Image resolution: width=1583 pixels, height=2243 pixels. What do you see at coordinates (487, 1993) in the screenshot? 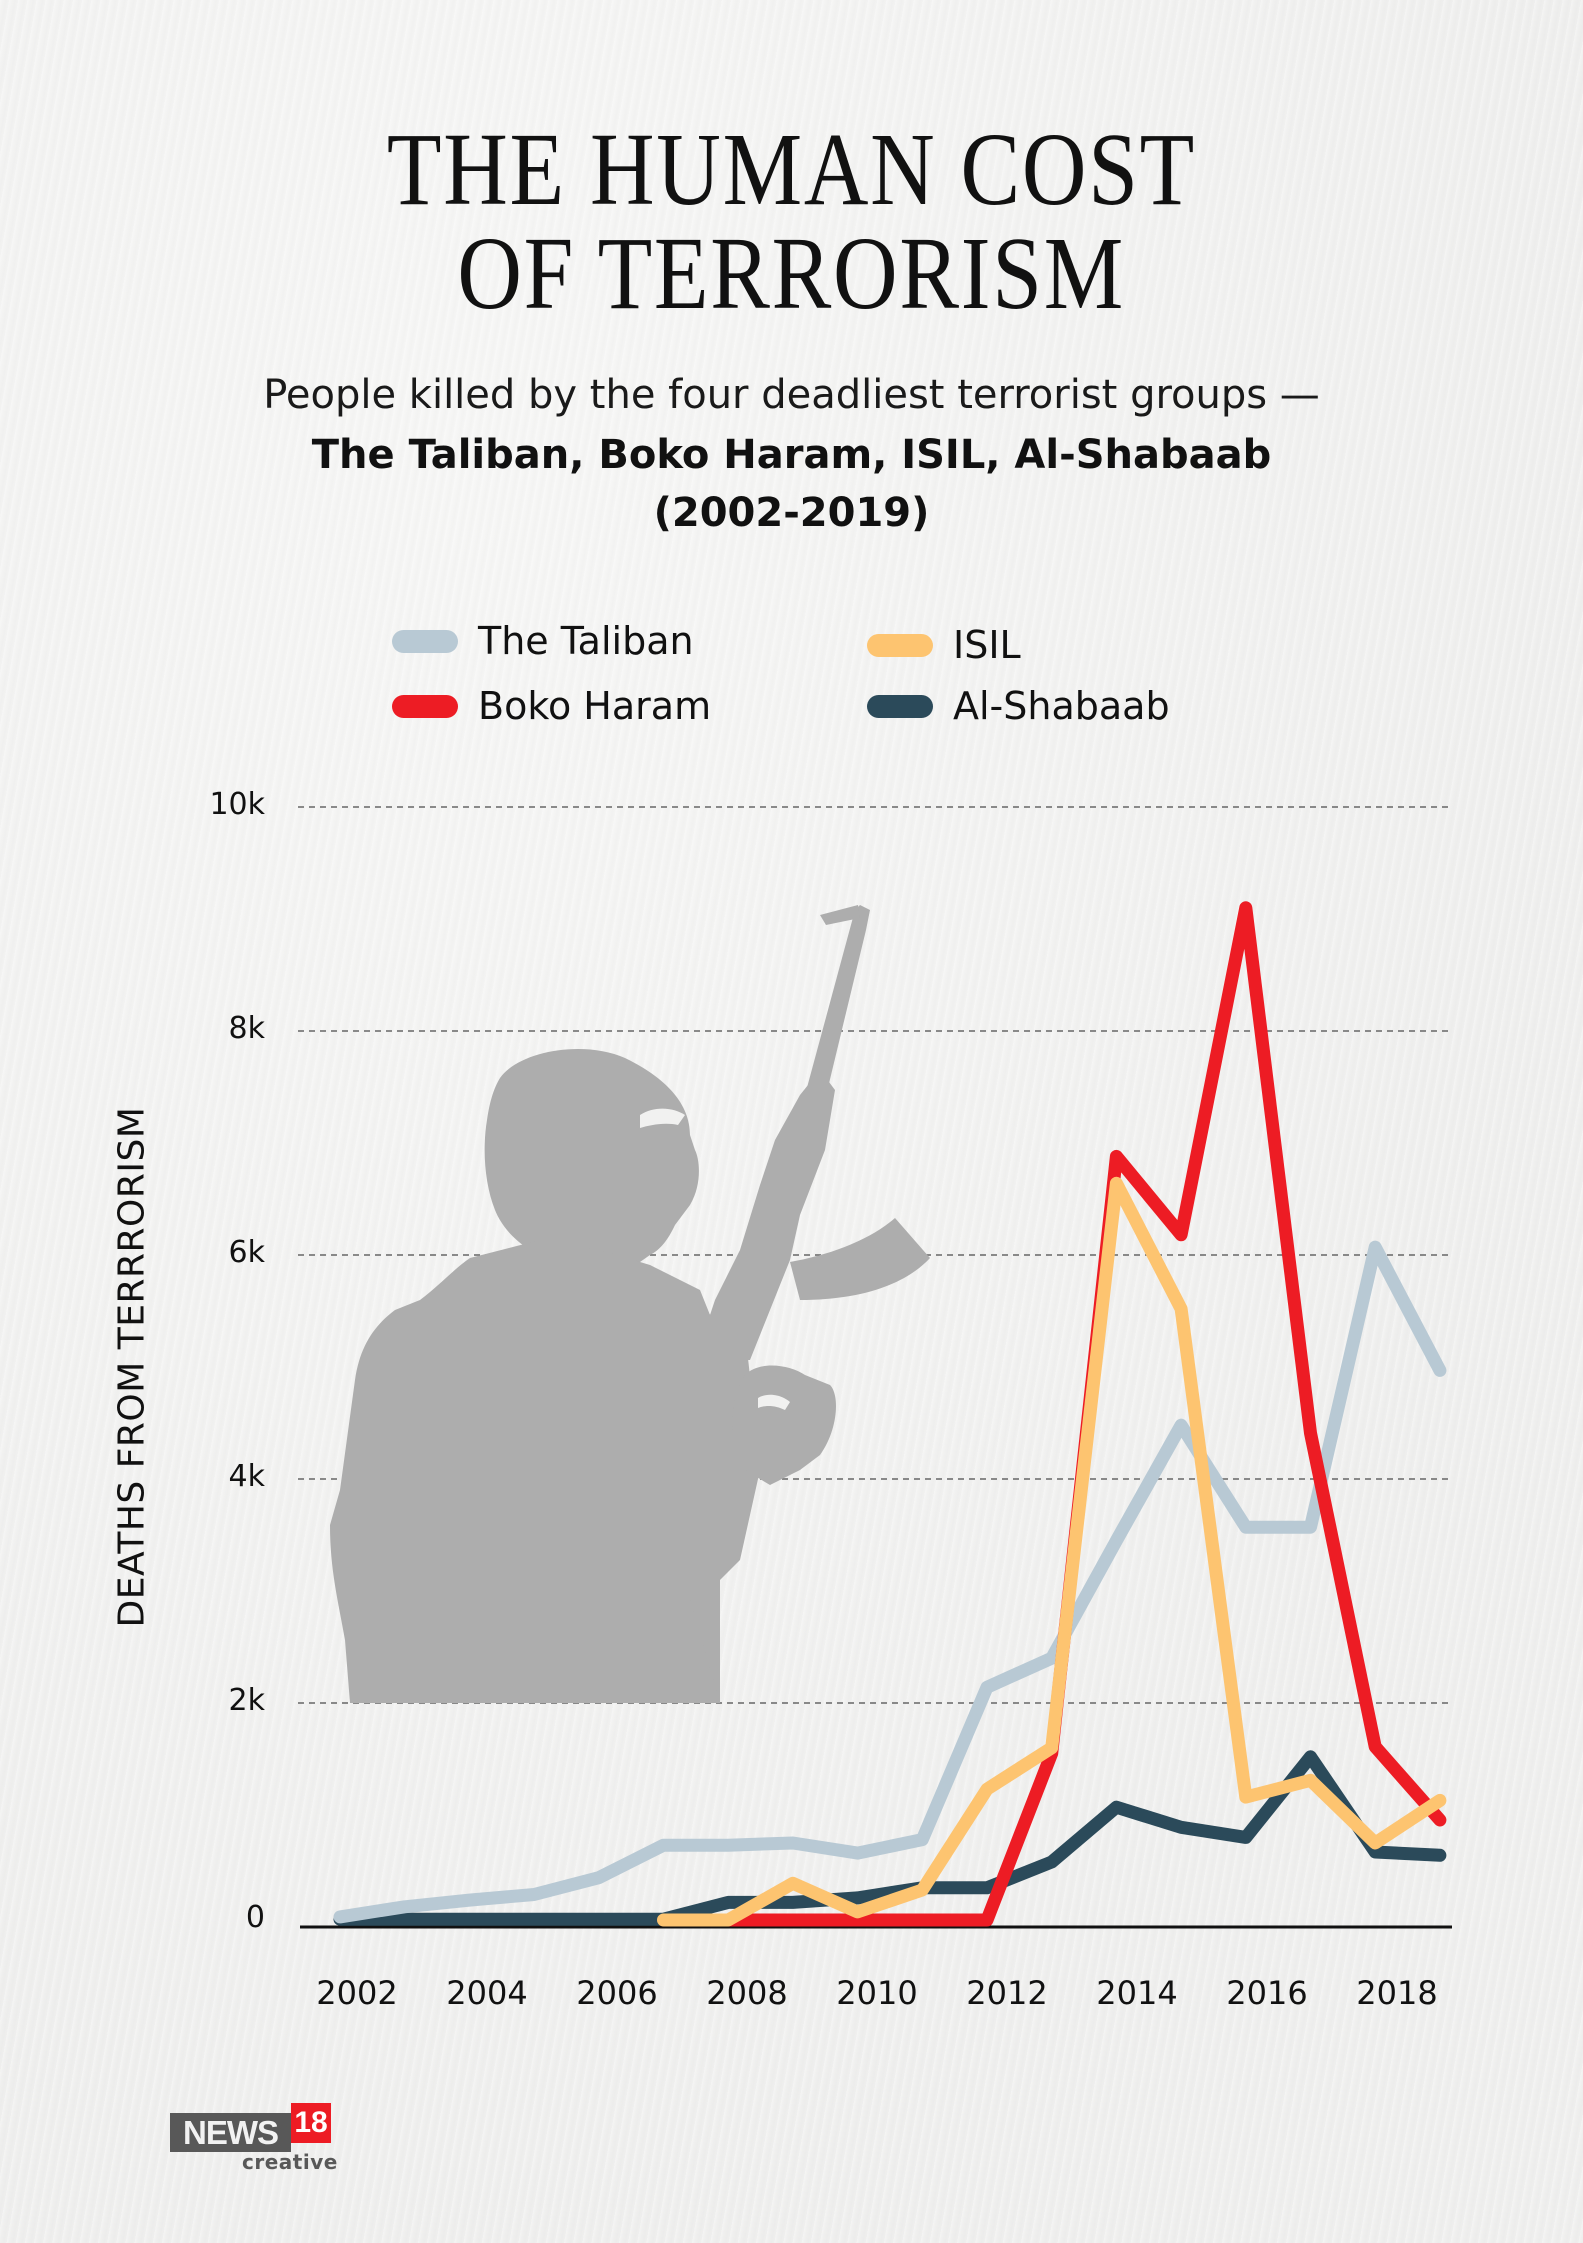
I see `x-tick-label: 2004` at bounding box center [487, 1993].